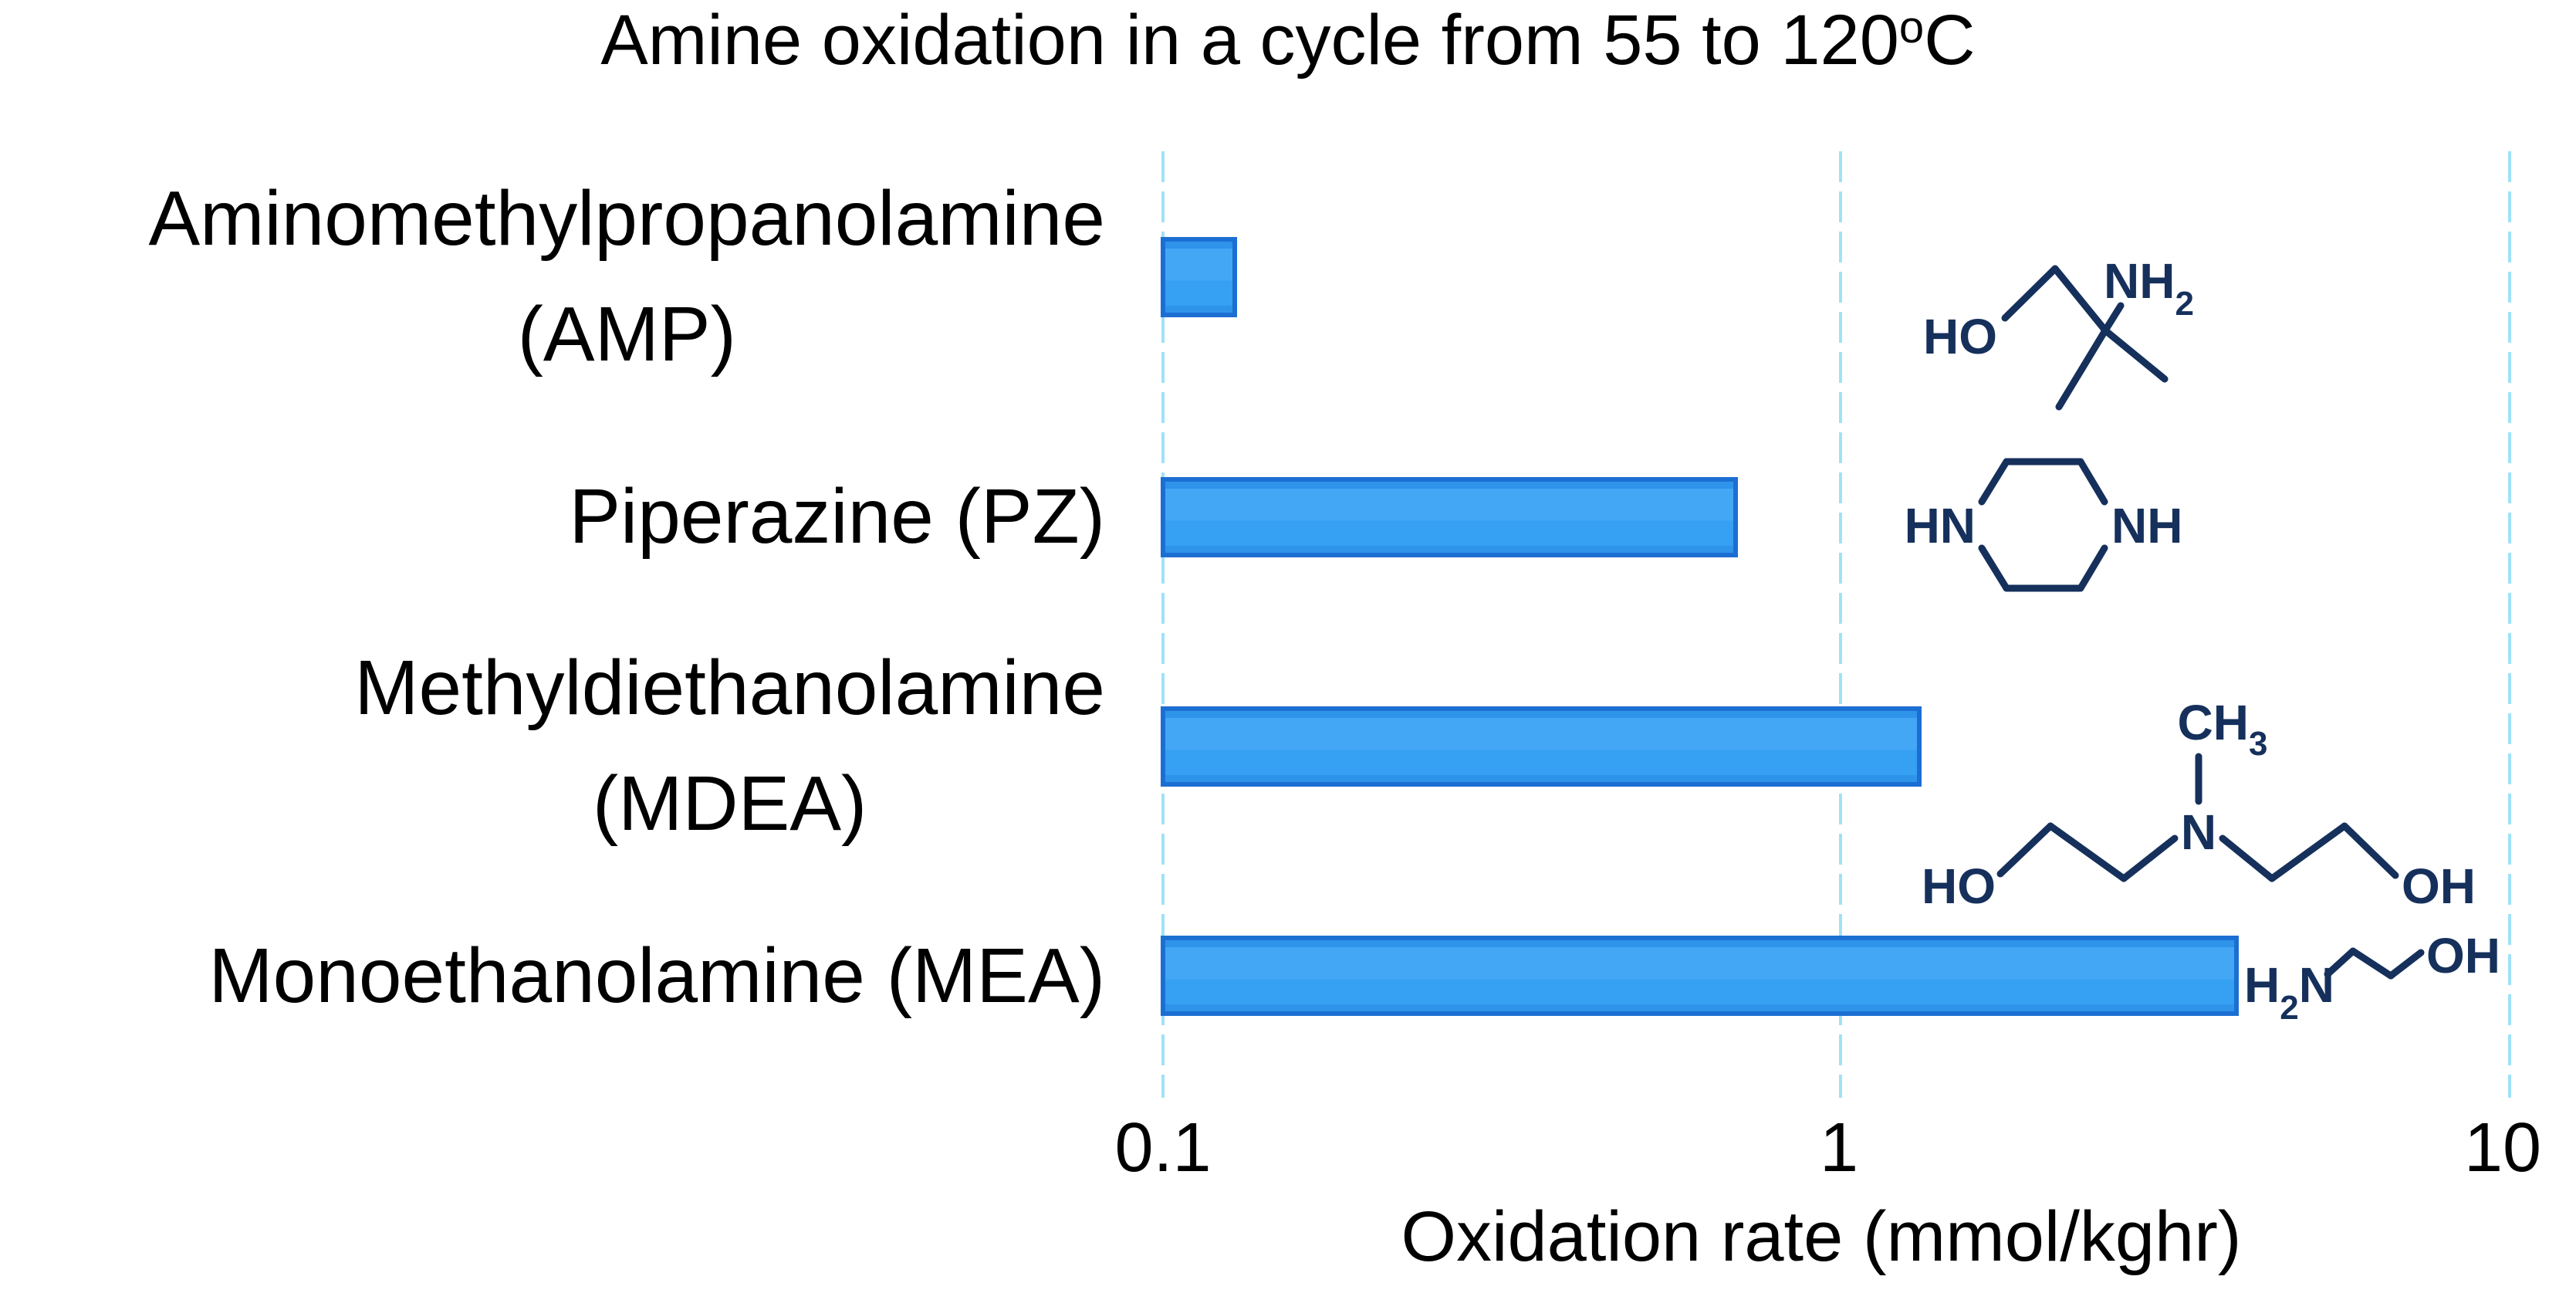 The image size is (2576, 1300). I want to click on structure-amp: HO NH2, so click(2058, 332).